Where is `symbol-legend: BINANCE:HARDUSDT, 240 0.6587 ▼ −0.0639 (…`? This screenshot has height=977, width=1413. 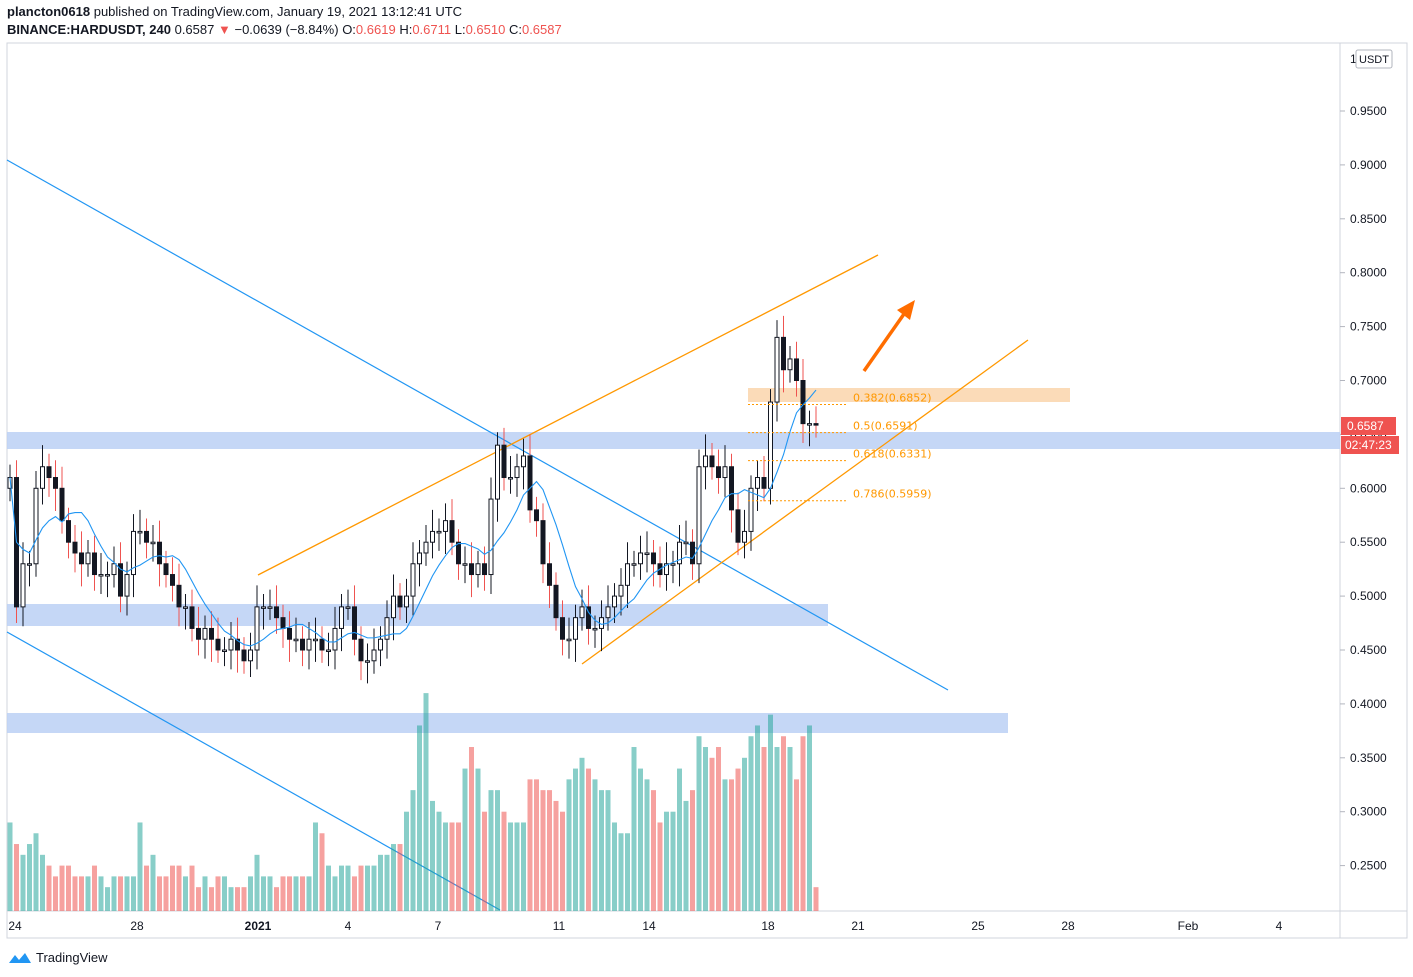
symbol-legend: BINANCE:HARDUSDT, 240 0.6587 ▼ −0.0639 (… is located at coordinates (284, 29).